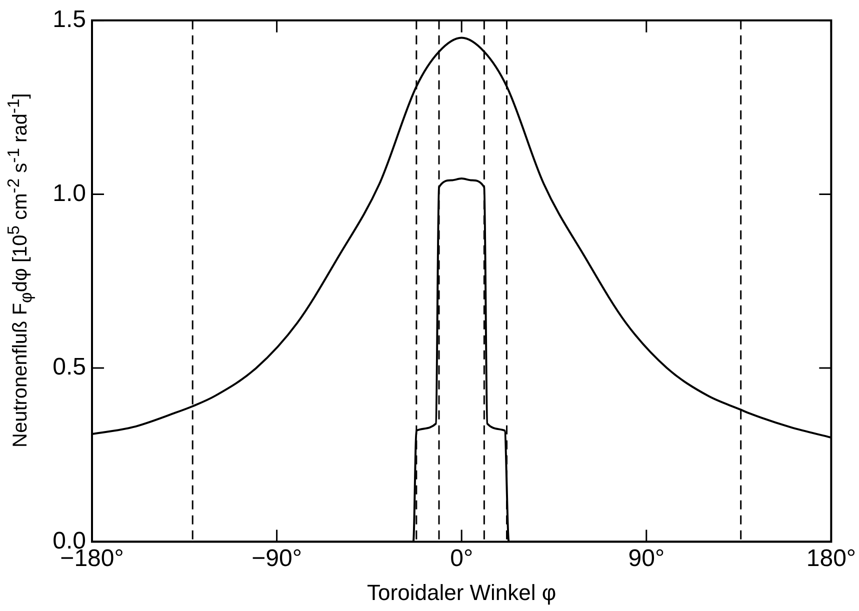 The height and width of the screenshot is (611, 859). What do you see at coordinates (831, 558) in the screenshot?
I see `x-tick-label: 180°` at bounding box center [831, 558].